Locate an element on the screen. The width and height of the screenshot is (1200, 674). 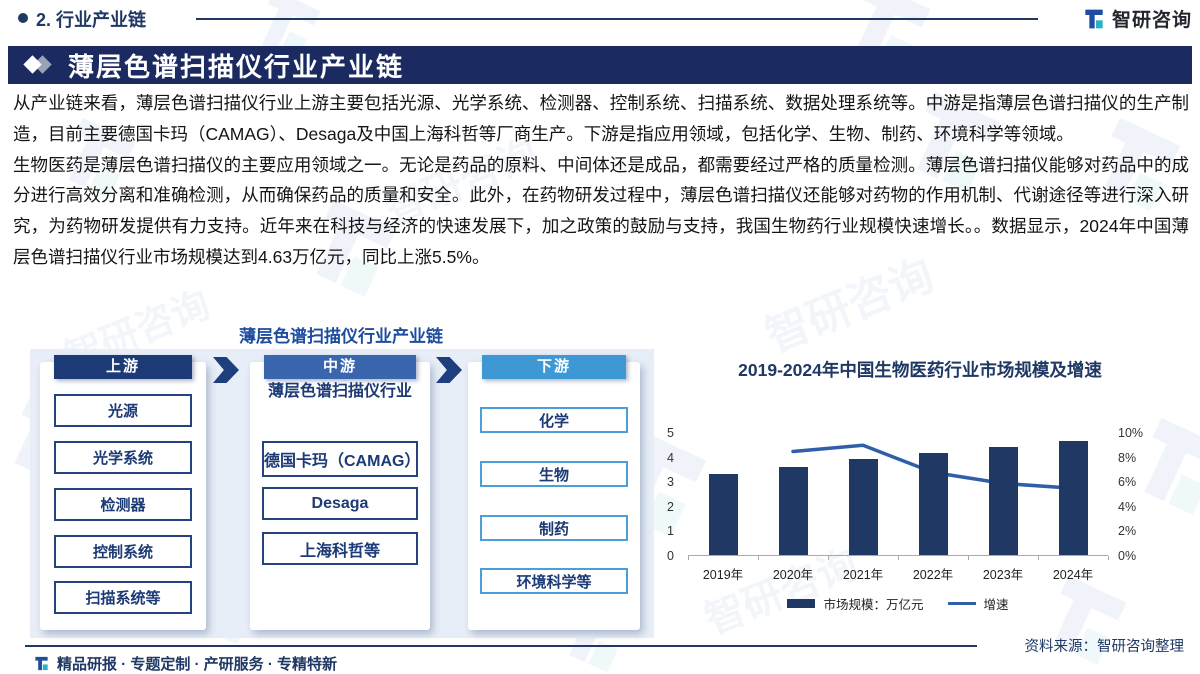
section-title: 2. 行业产业链 is located at coordinates (91, 20).